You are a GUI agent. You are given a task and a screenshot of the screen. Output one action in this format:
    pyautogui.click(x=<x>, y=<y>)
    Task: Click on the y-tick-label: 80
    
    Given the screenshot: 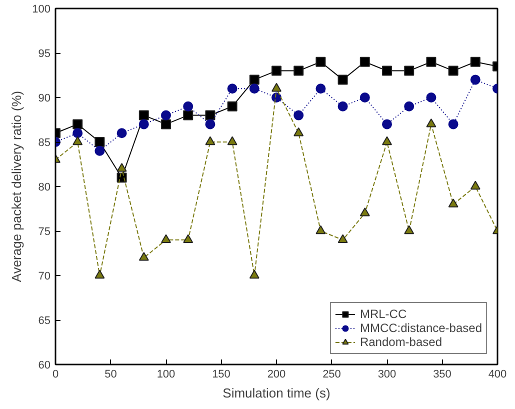 What is the action you would take?
    pyautogui.click(x=44, y=188)
    